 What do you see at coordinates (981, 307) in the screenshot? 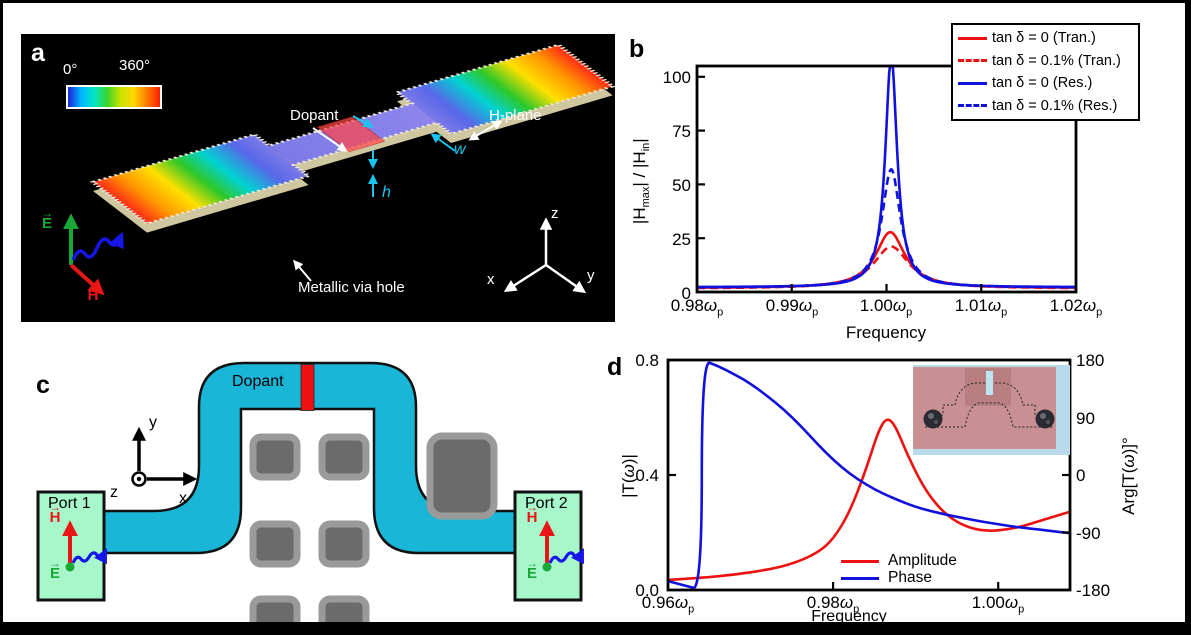
I see `b-xtick-101: 1.01ωp` at bounding box center [981, 307].